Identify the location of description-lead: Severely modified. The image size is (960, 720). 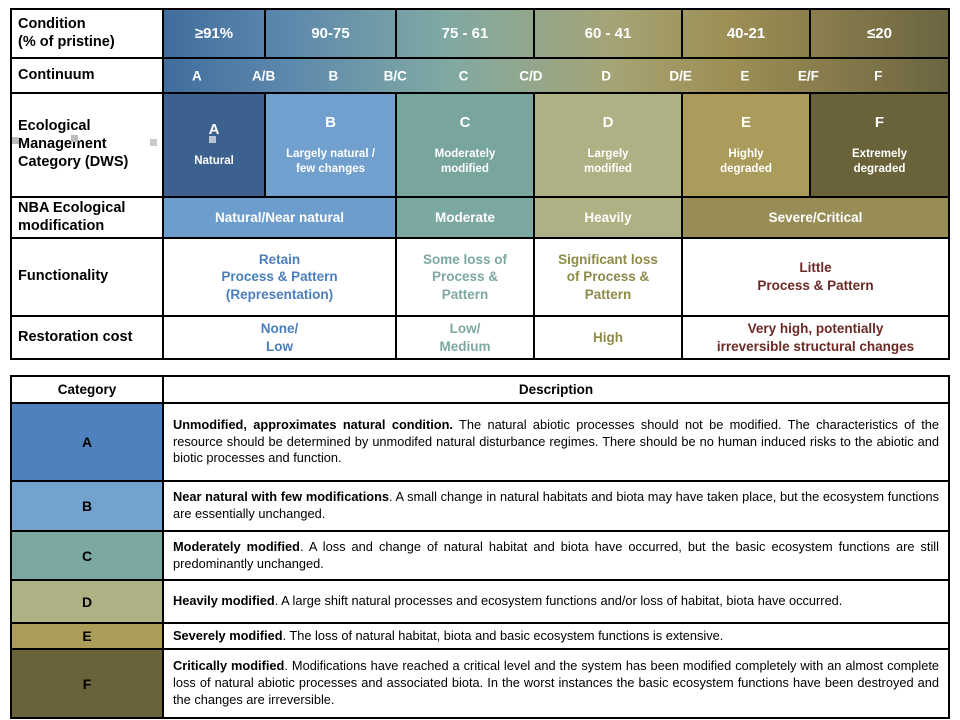
(228, 635).